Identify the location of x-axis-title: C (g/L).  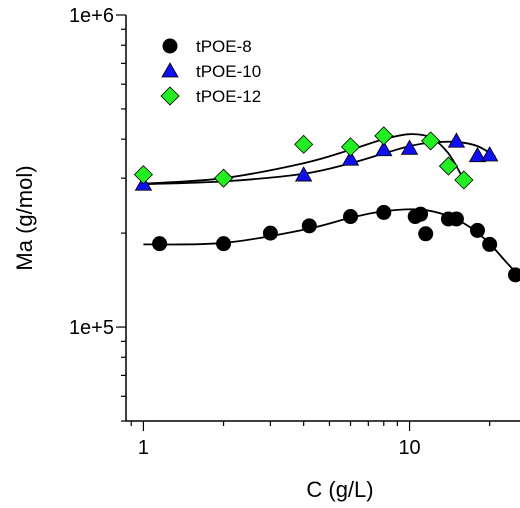
(339, 489).